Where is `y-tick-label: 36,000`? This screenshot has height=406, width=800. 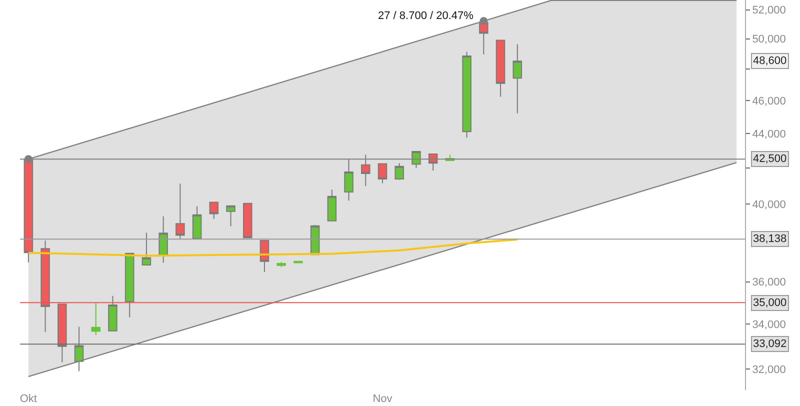
y-tick-label: 36,000 is located at coordinates (769, 282).